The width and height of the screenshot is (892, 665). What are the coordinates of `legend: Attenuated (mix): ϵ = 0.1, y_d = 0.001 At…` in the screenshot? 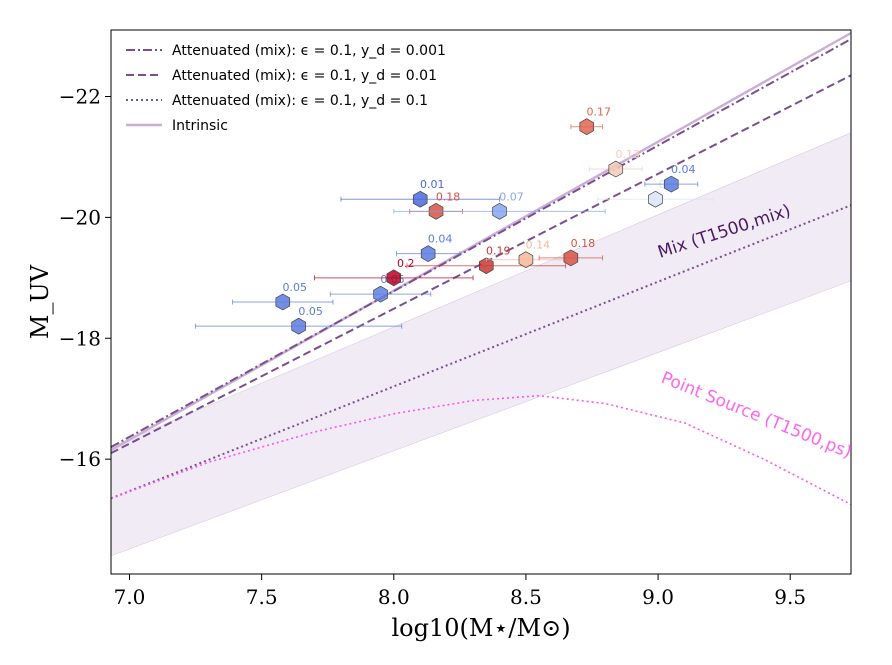 It's located at (286, 88).